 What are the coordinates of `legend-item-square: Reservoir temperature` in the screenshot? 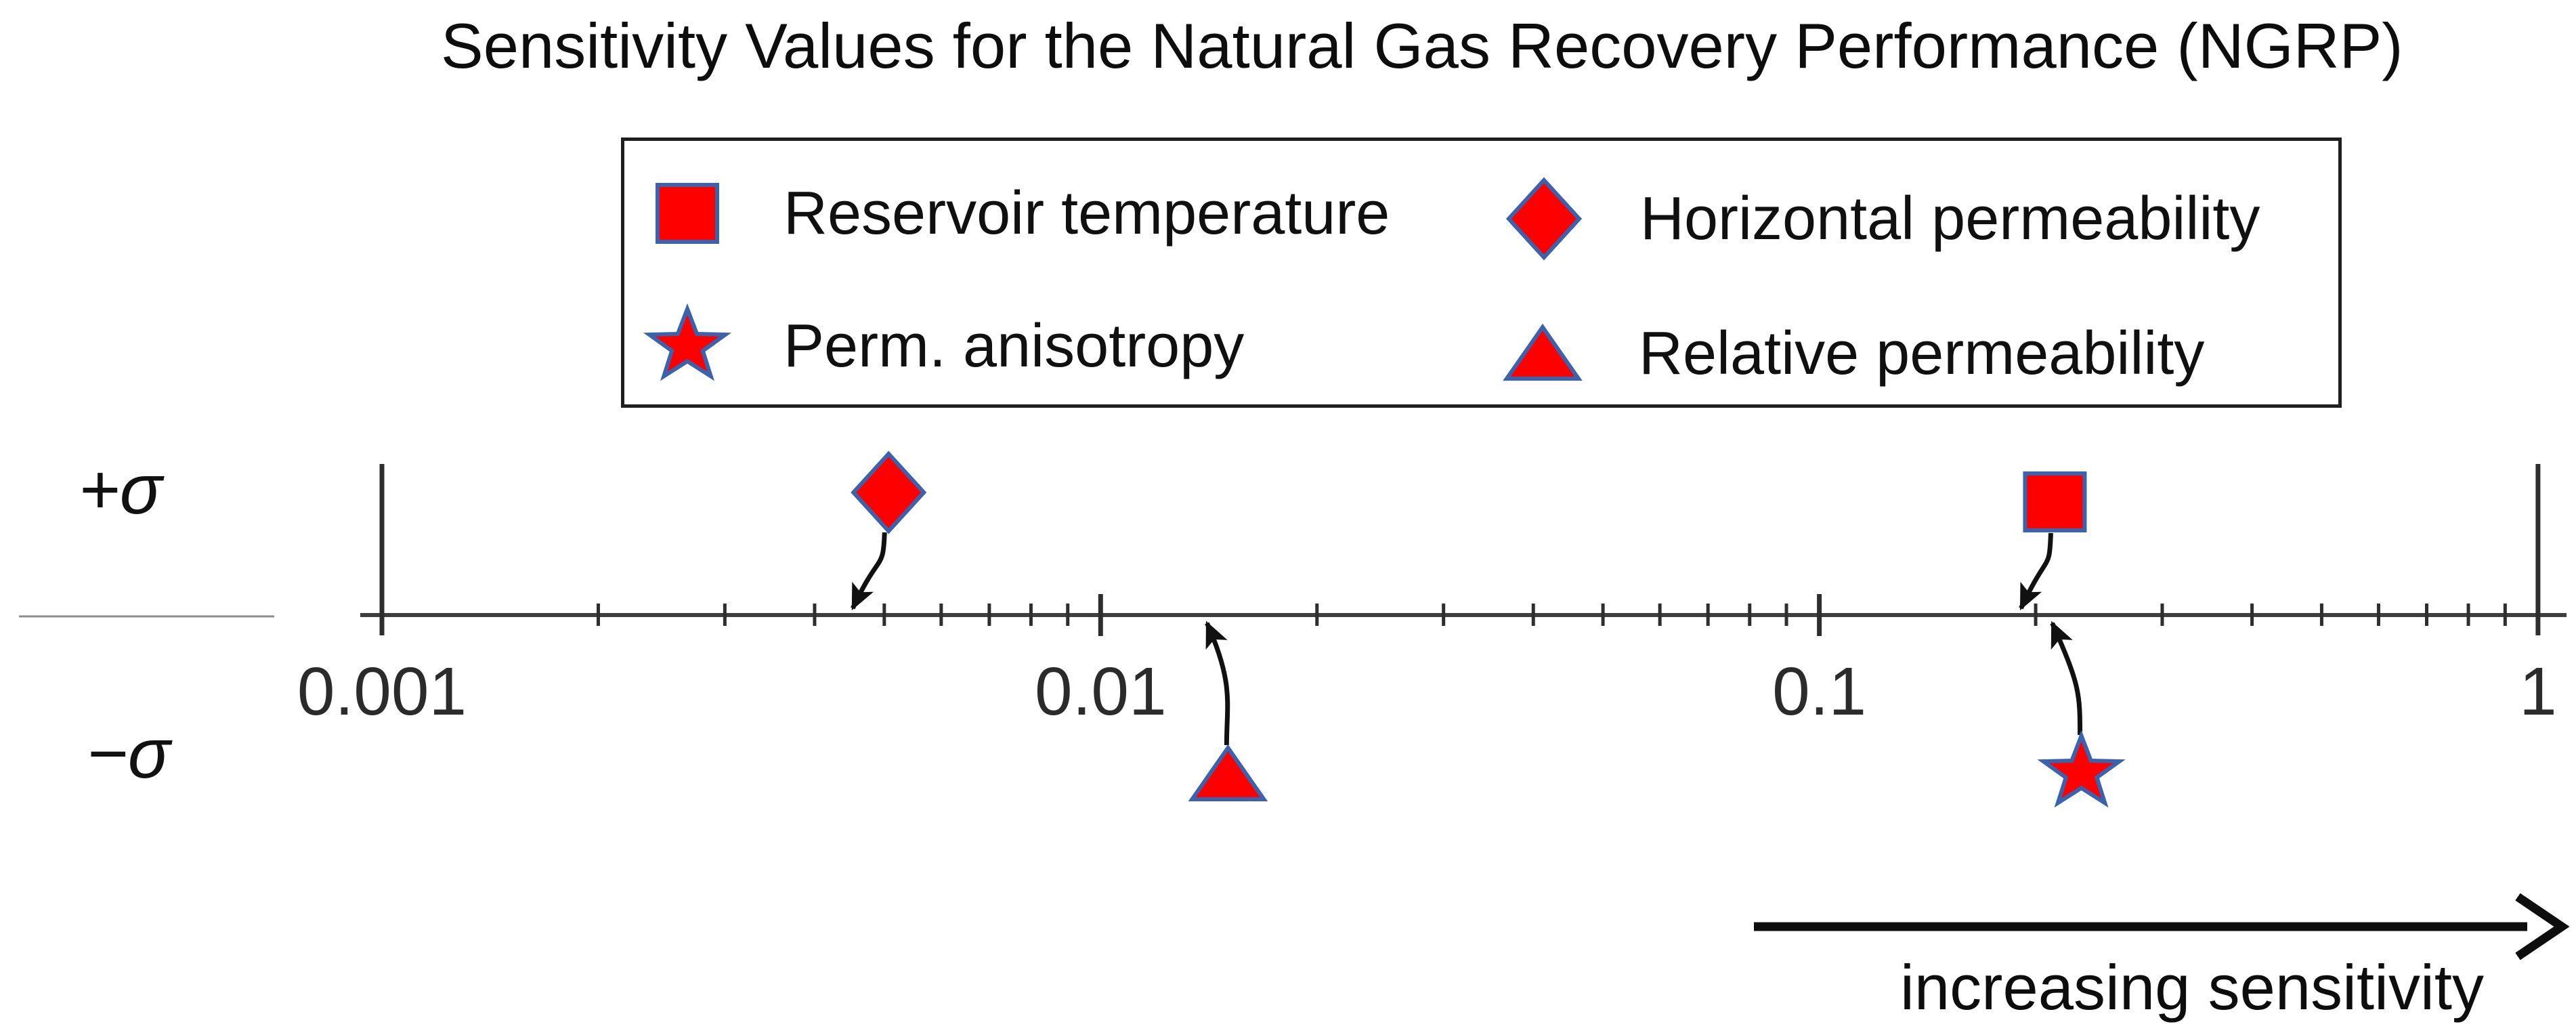 It's located at (1015, 214).